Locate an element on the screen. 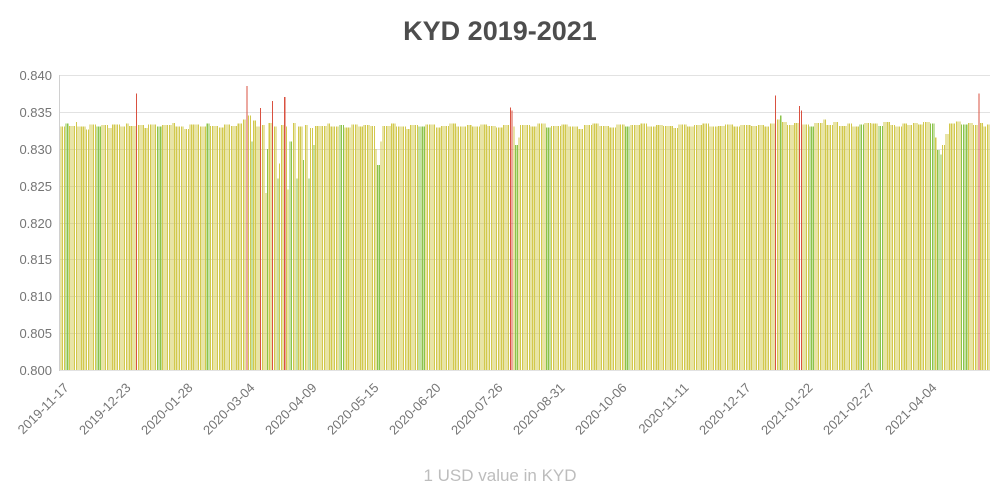 The width and height of the screenshot is (1000, 500). y-tick-label: 0.840 is located at coordinates (35, 75).